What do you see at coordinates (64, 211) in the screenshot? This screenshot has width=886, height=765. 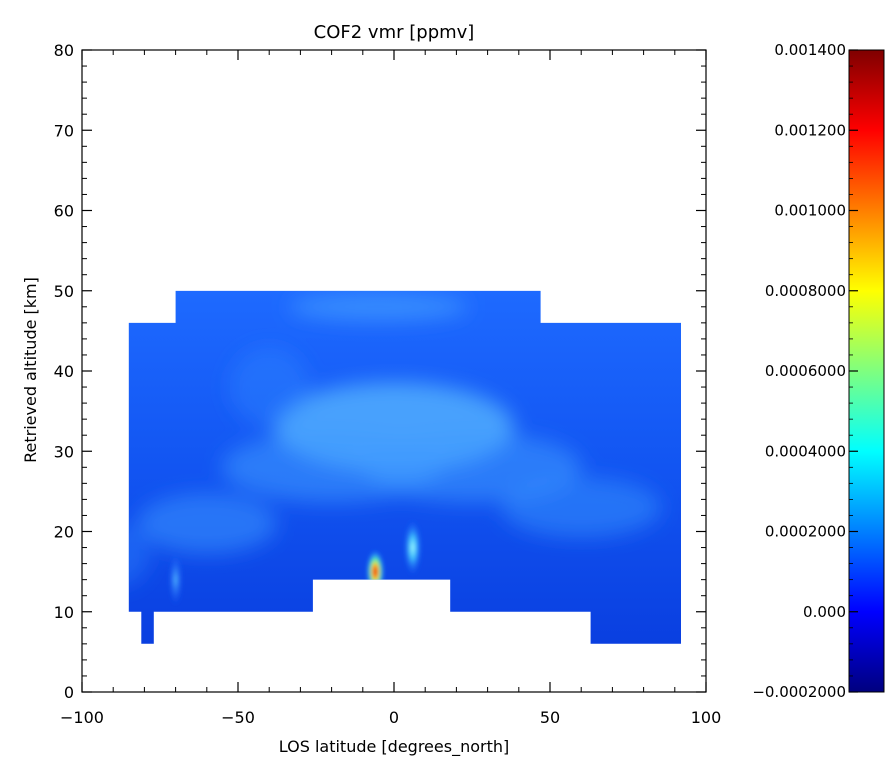 I see `y-tick-label: 60` at bounding box center [64, 211].